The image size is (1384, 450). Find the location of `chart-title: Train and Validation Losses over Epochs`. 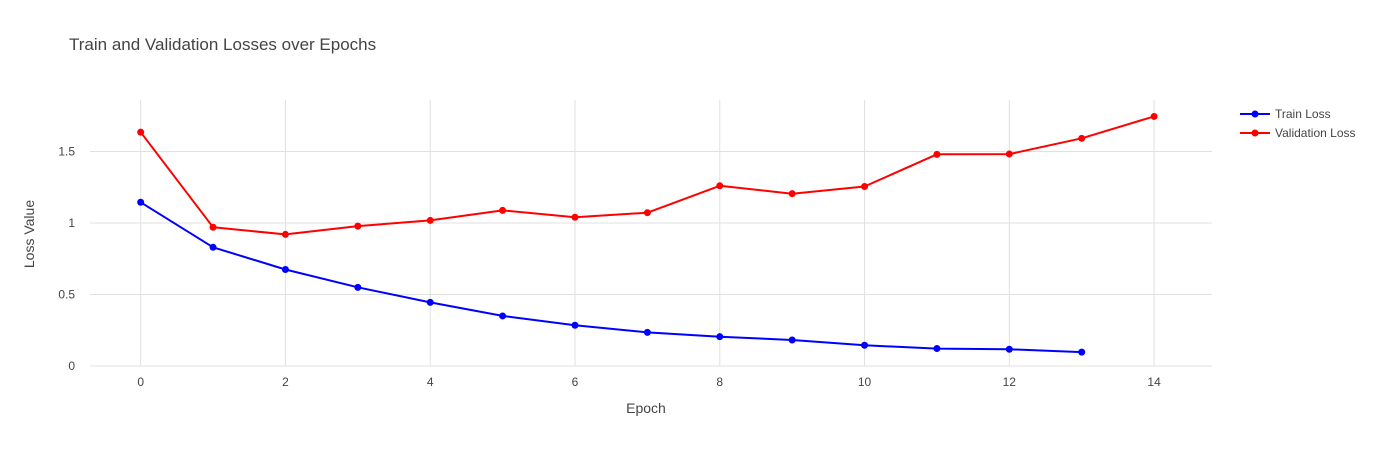

chart-title: Train and Validation Losses over Epochs is located at coordinates (222, 44).